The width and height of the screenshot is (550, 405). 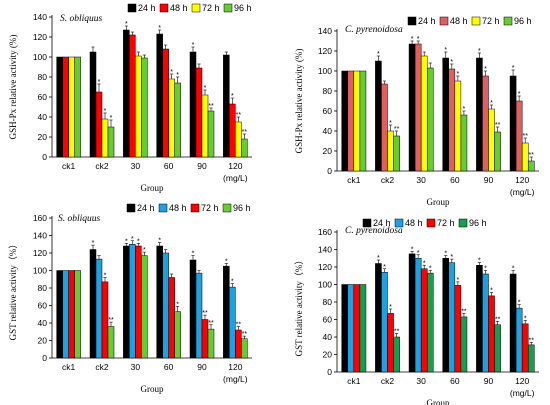 I want to click on x-tick-label: 60, so click(x=169, y=166).